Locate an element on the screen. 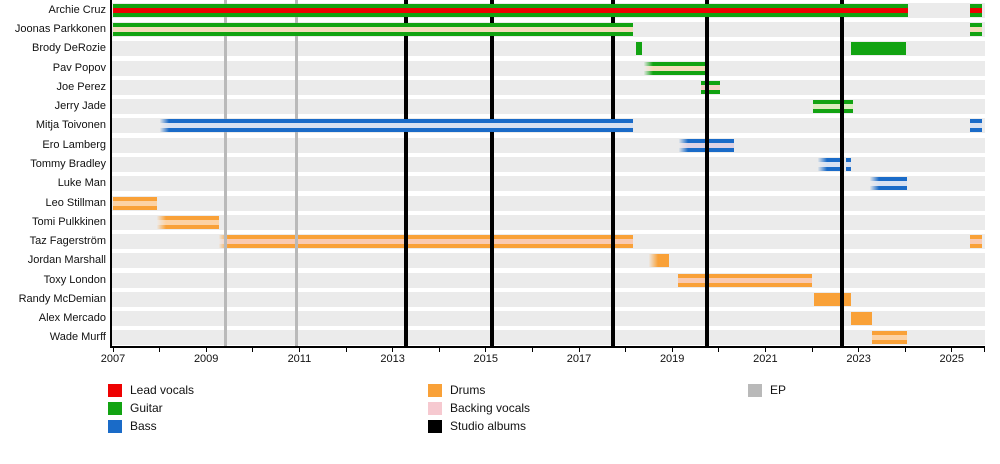 The height and width of the screenshot is (464, 1000). member-name-label: Archie Cruz is located at coordinates (77, 9).